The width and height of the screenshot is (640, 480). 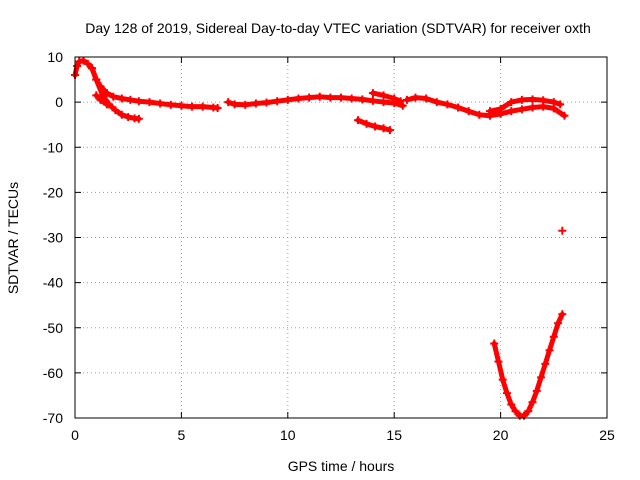 What do you see at coordinates (53, 418) in the screenshot?
I see `y-tick-label: -70` at bounding box center [53, 418].